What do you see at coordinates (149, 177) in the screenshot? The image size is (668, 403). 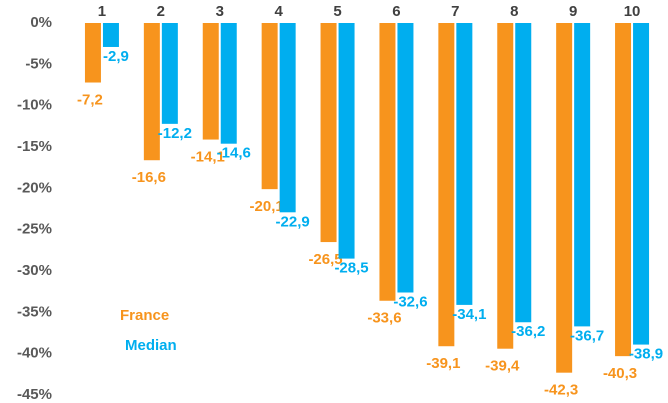 I see `value-label: -16,6` at bounding box center [149, 177].